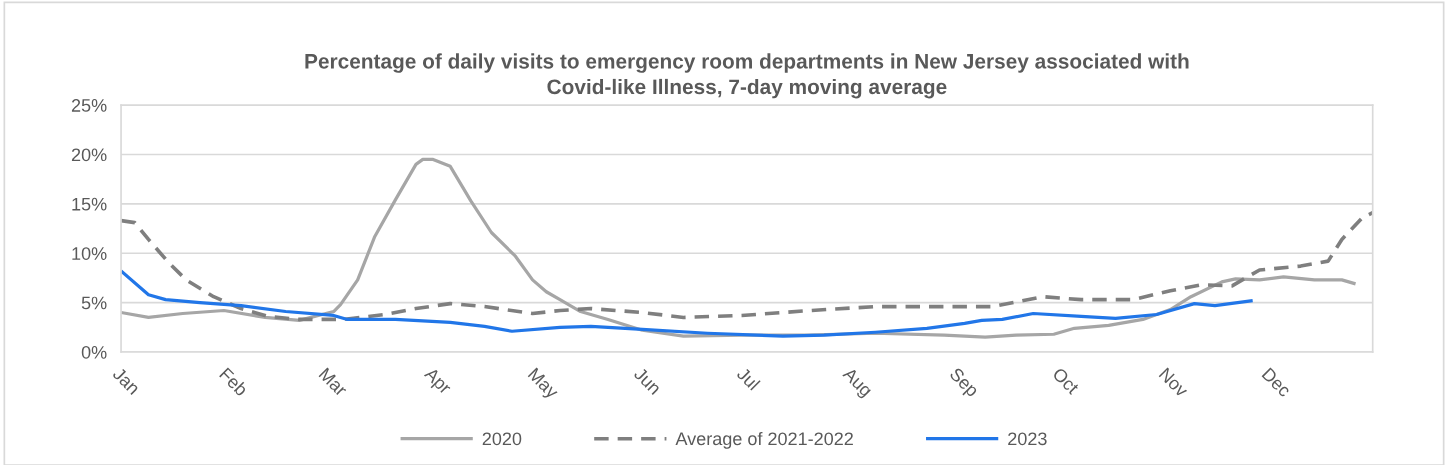 Image resolution: width=1448 pixels, height=465 pixels. I want to click on y-tick-label: 5%, so click(94, 303).